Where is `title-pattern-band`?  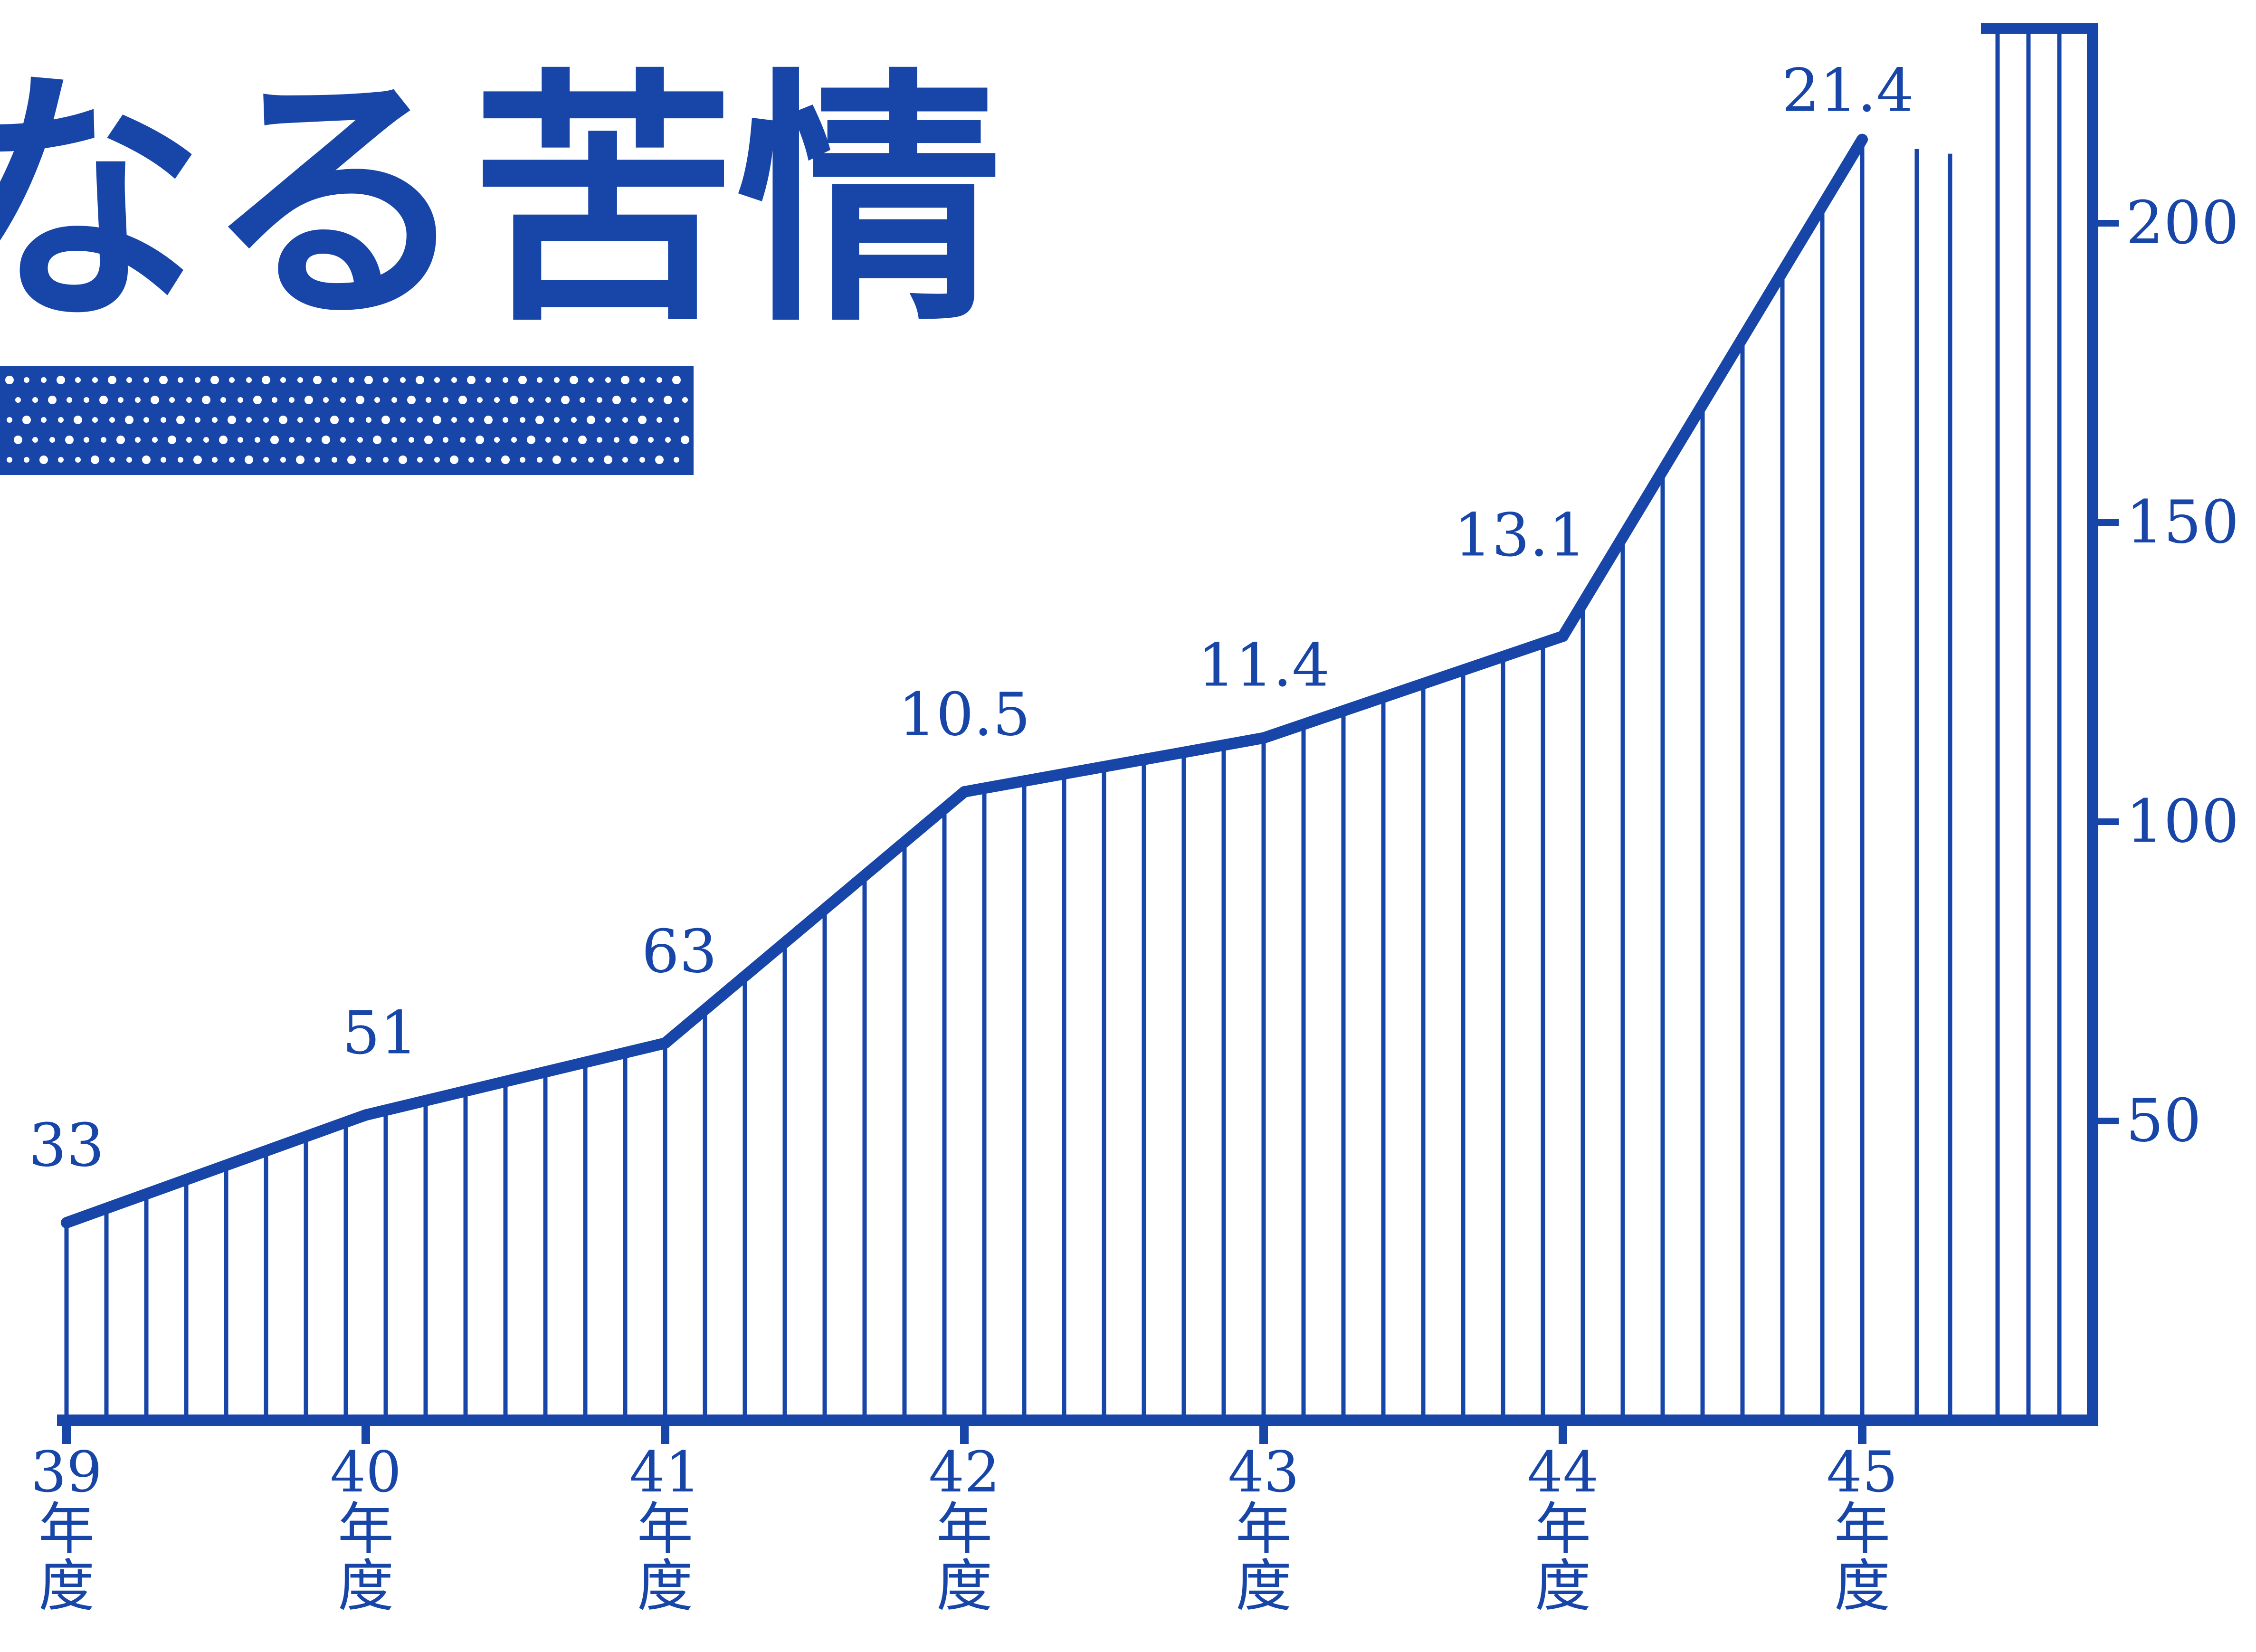 title-pattern-band is located at coordinates (347, 420).